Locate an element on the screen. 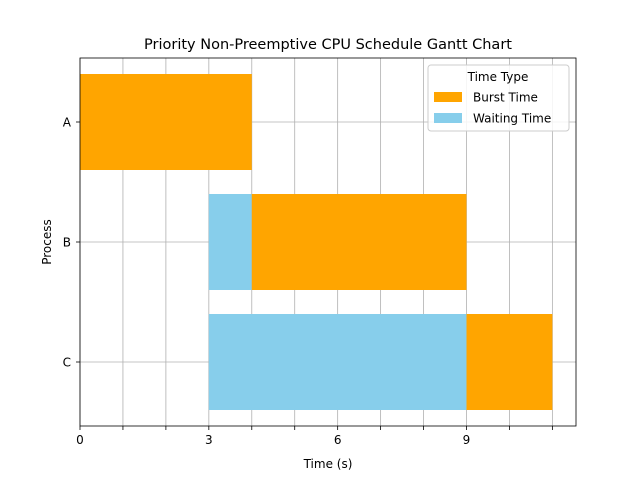  bar-b-burst-time is located at coordinates (359, 242).